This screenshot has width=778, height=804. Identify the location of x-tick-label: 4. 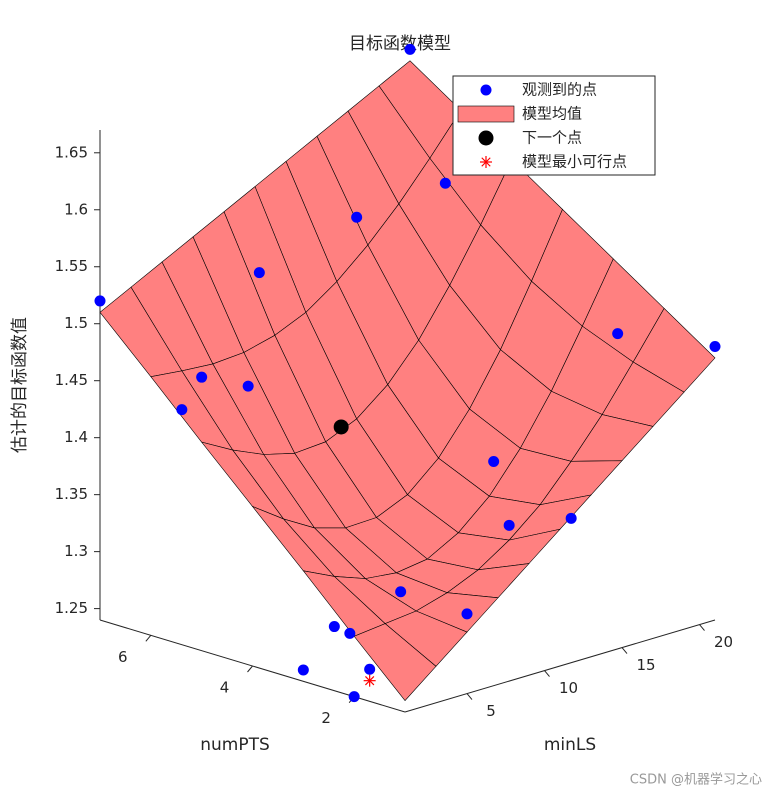
(225, 688).